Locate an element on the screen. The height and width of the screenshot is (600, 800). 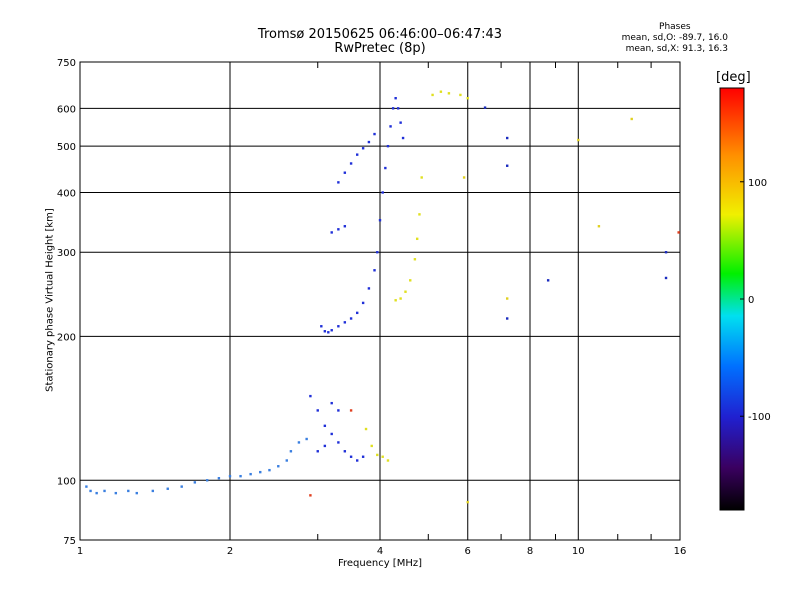
chart-title: Tromsø 20150625 06:46:00–06:47:43 is located at coordinates (380, 34).